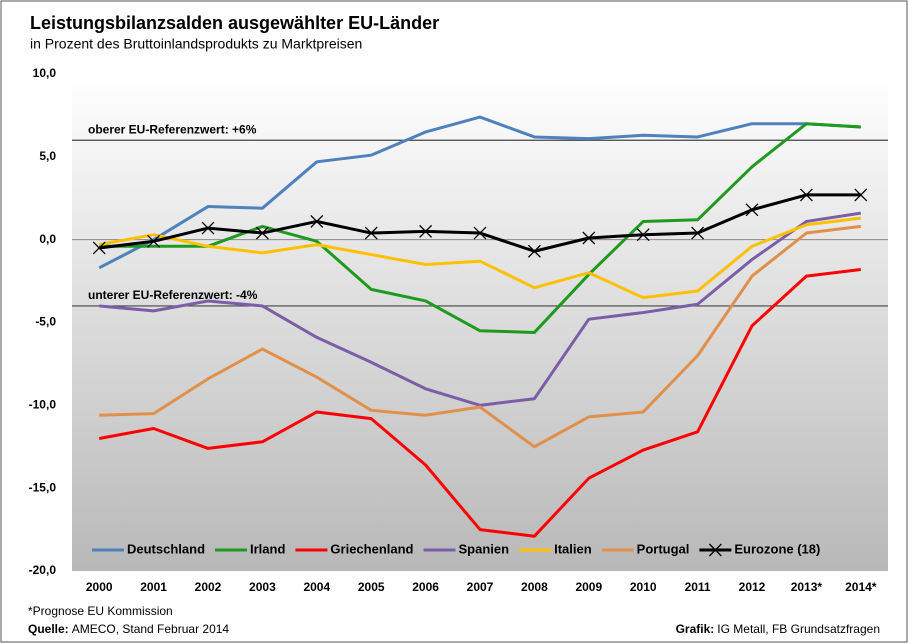  Describe the element at coordinates (100, 611) in the screenshot. I see `footnote: *Prognose EU Kommission` at that location.